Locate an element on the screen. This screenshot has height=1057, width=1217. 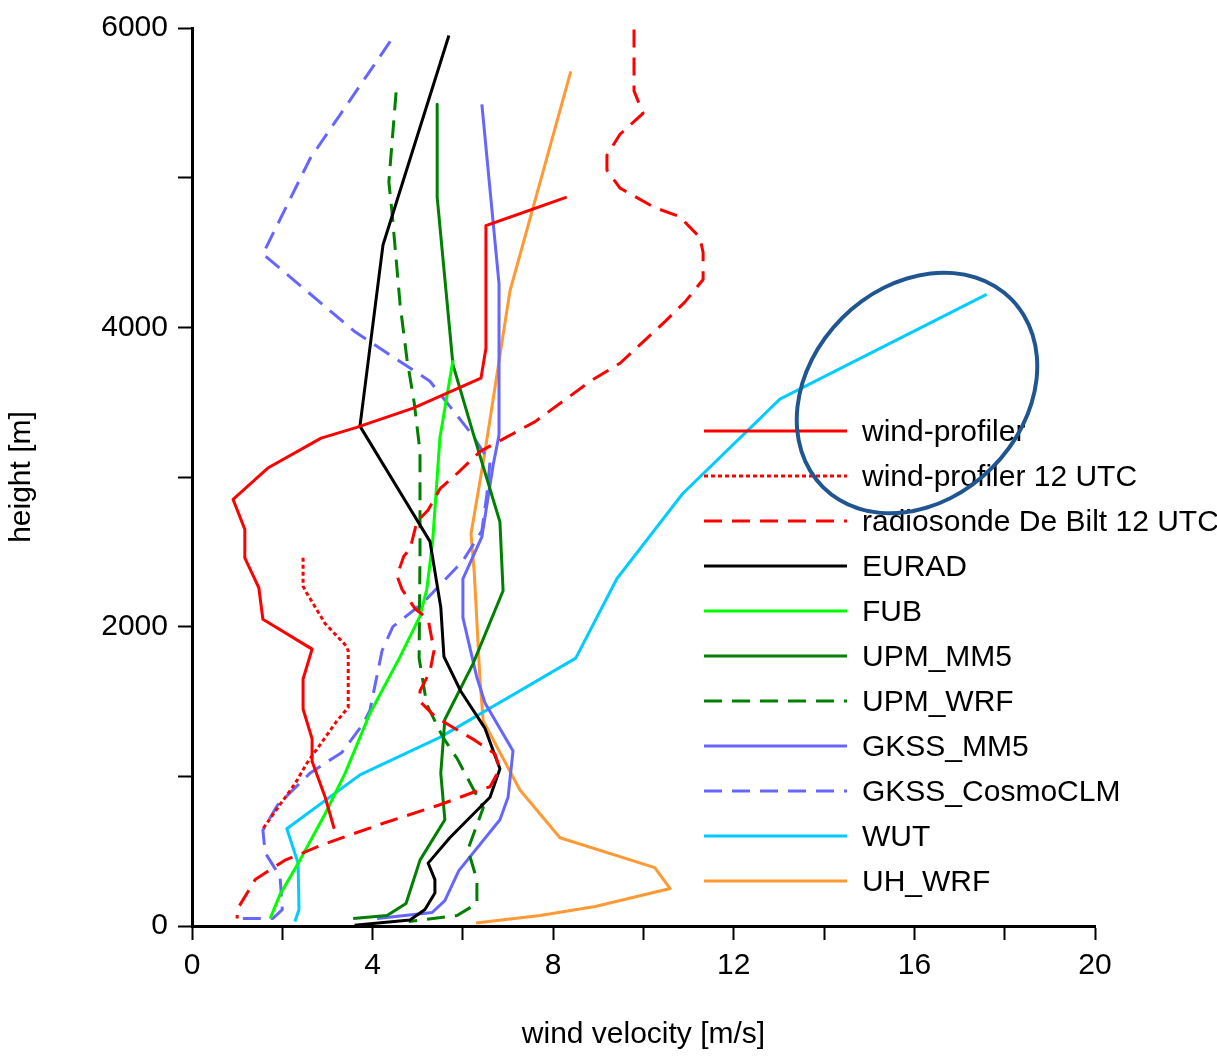
x-tick-label: 12 is located at coordinates (734, 964).